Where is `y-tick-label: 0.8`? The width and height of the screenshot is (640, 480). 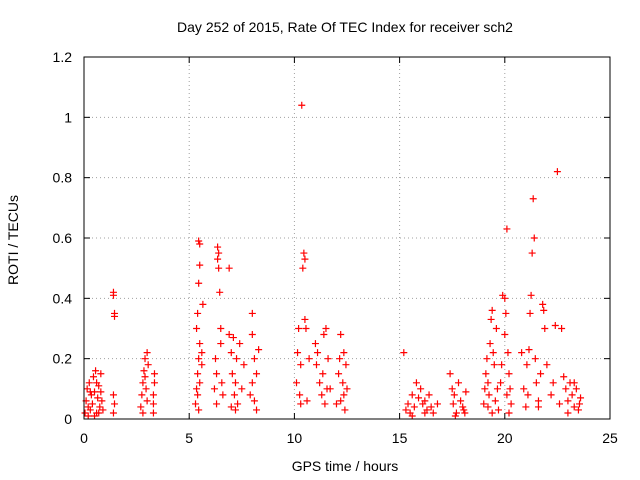 y-tick-label: 0.8 is located at coordinates (63, 178).